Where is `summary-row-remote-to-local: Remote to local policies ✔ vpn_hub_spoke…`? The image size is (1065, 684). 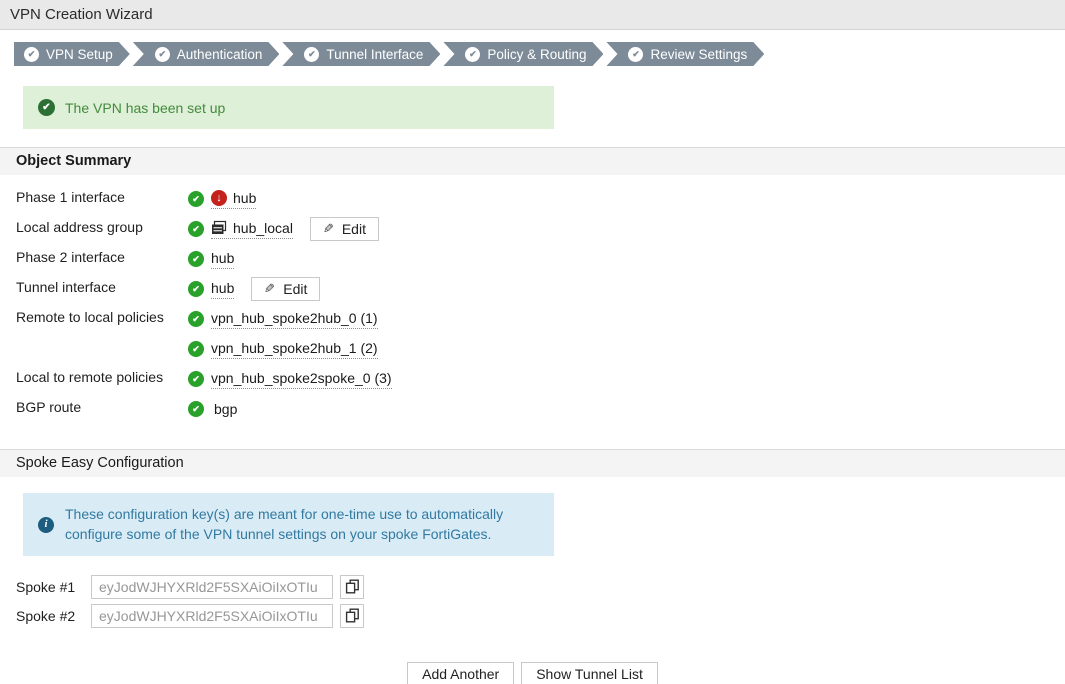 summary-row-remote-to-local: Remote to local policies ✔ vpn_hub_spoke… is located at coordinates (540, 334).